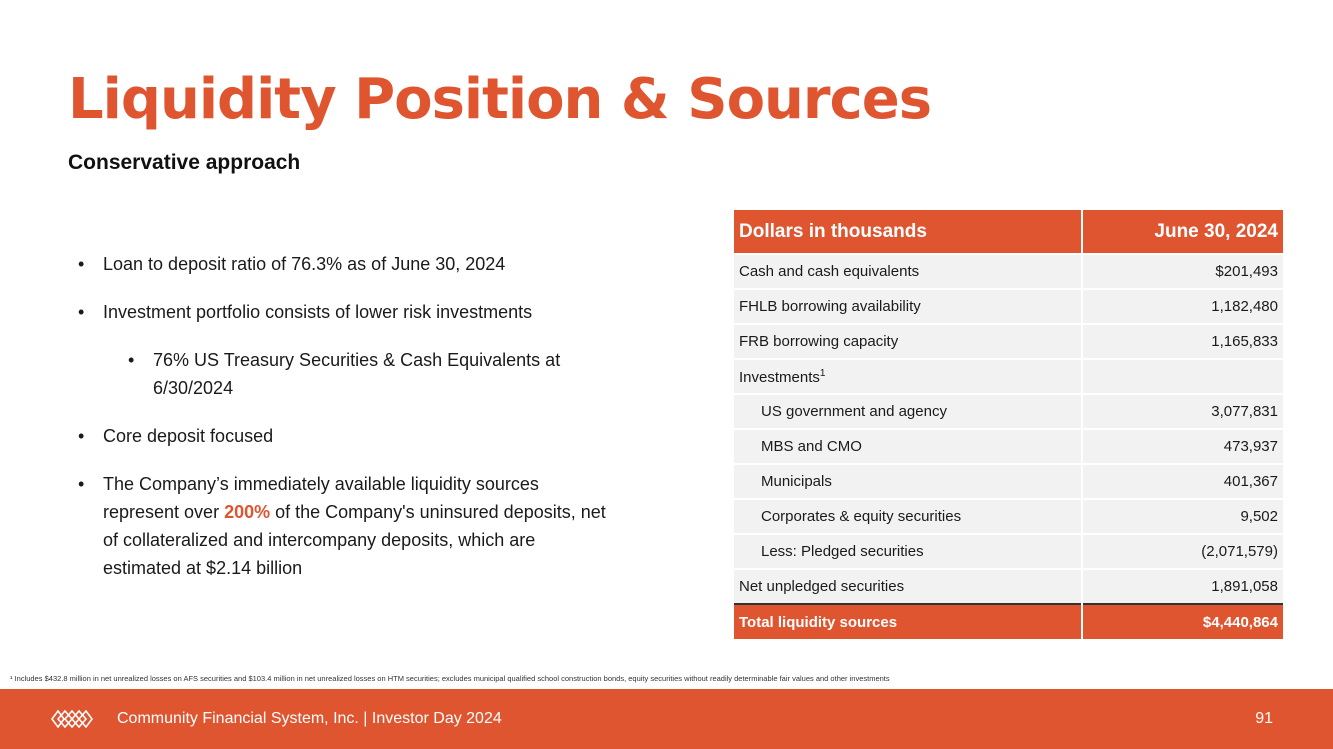  Describe the element at coordinates (1264, 718) in the screenshot. I see `page-number: 91` at that location.